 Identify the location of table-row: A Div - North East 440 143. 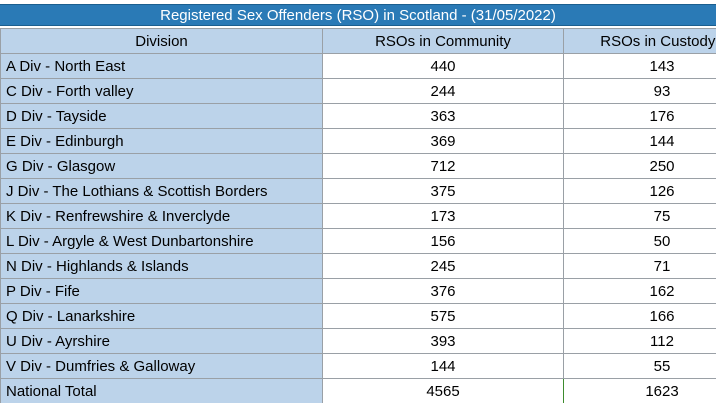
(358, 66).